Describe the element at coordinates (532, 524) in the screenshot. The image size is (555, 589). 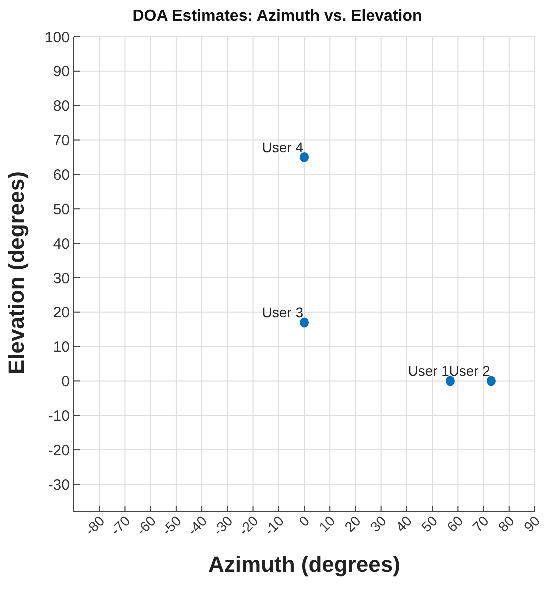
I see `x-tick-label: 90` at that location.